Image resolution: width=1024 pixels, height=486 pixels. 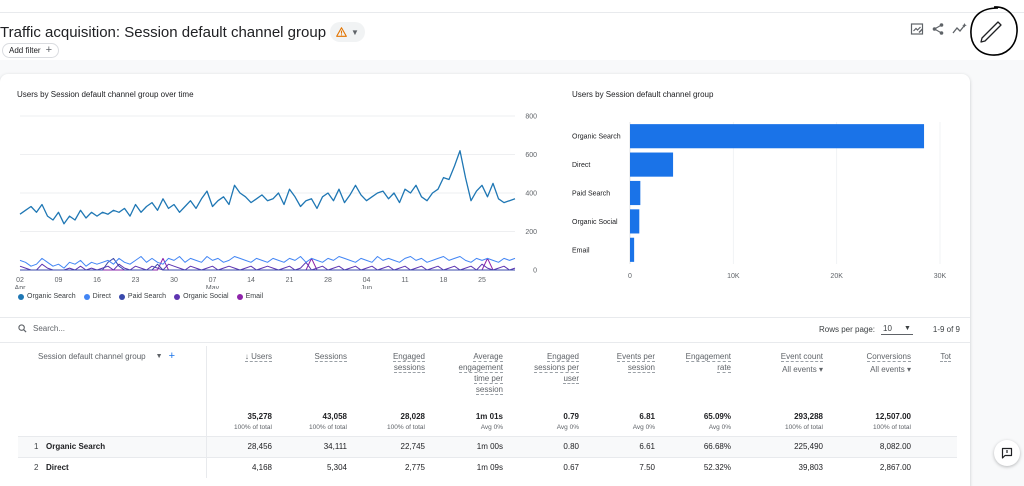 I want to click on totals-cell: 65.09% Avg 0%, so click(x=699, y=422).